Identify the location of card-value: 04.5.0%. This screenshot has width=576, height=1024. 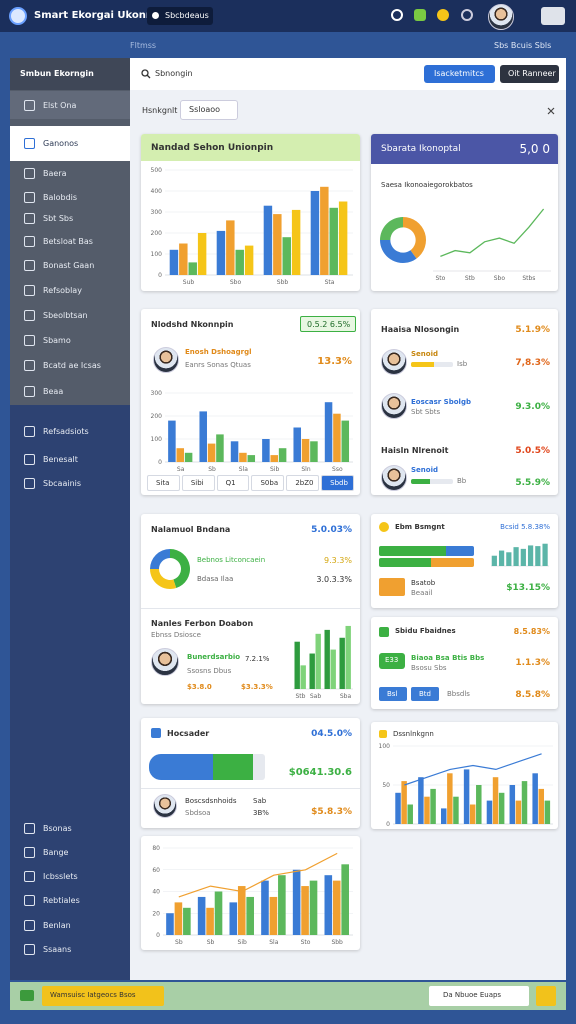
(331, 734).